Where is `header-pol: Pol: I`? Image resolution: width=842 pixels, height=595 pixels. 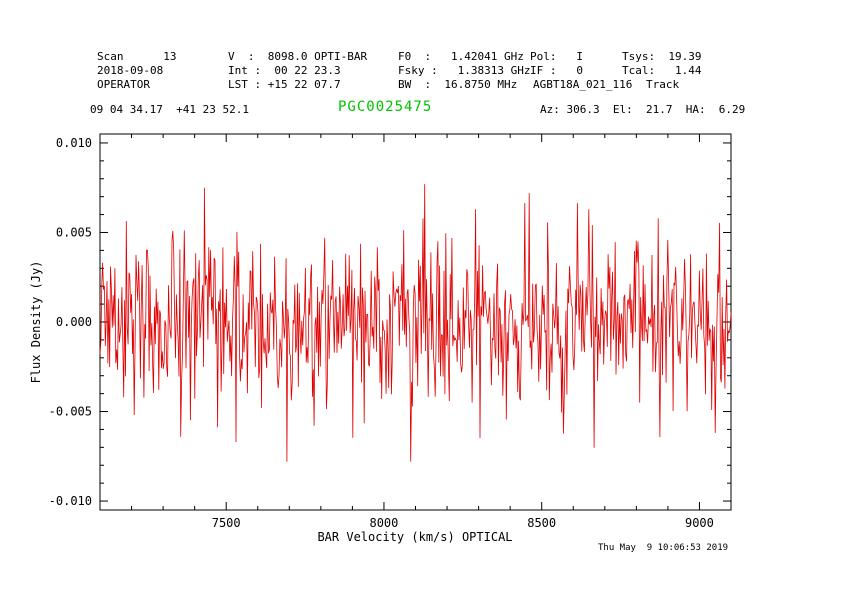 header-pol: Pol: I is located at coordinates (556, 56).